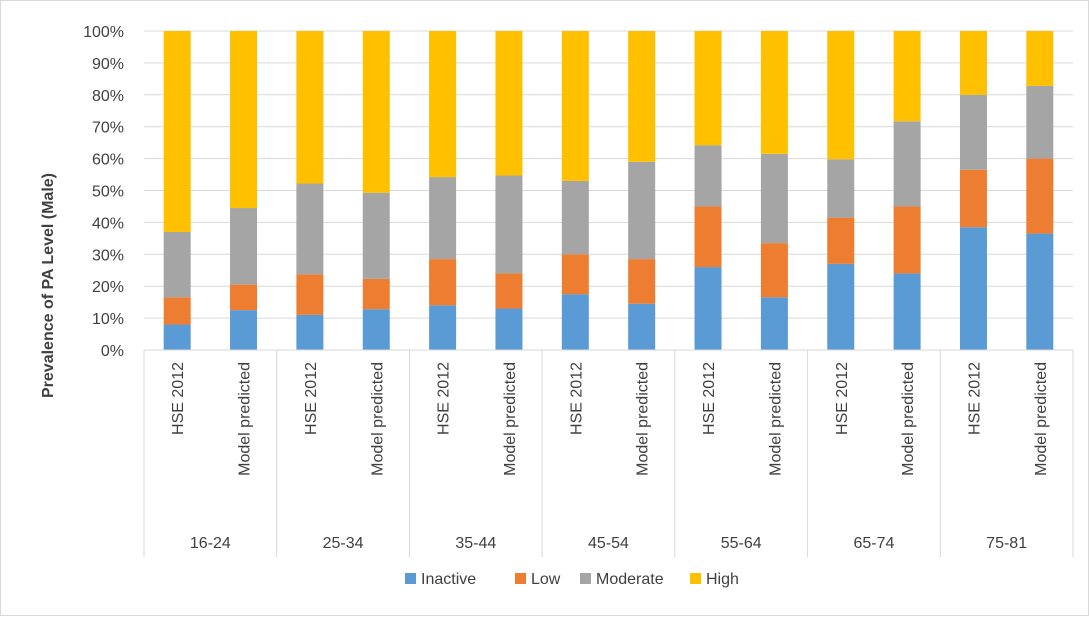 The width and height of the screenshot is (1089, 620). What do you see at coordinates (108, 96) in the screenshot?
I see `y-tick-label: 80%` at bounding box center [108, 96].